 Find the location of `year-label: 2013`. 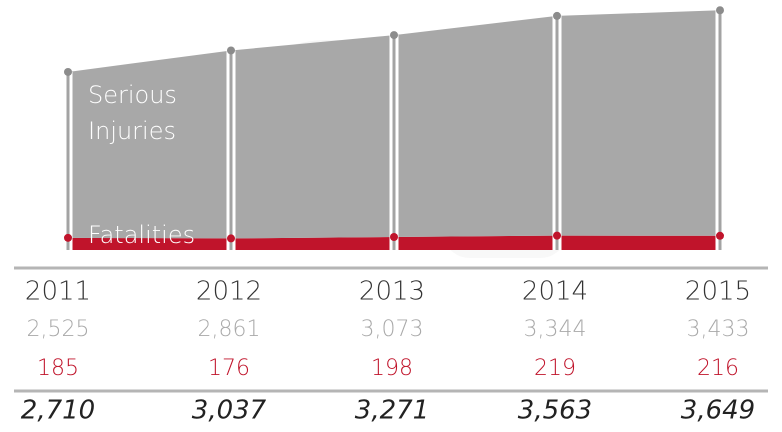

year-label: 2013 is located at coordinates (392, 292).